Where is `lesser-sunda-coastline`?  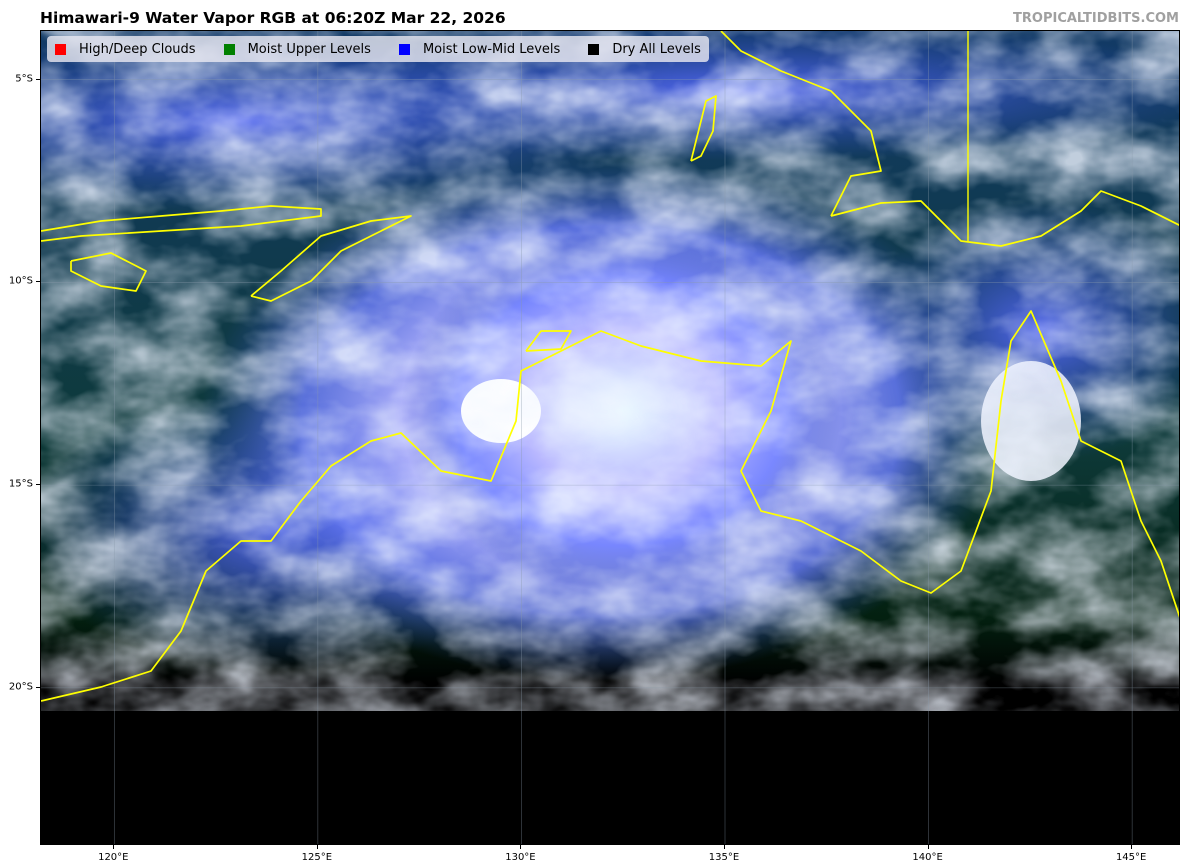 lesser-sunda-coastline is located at coordinates (181, 223).